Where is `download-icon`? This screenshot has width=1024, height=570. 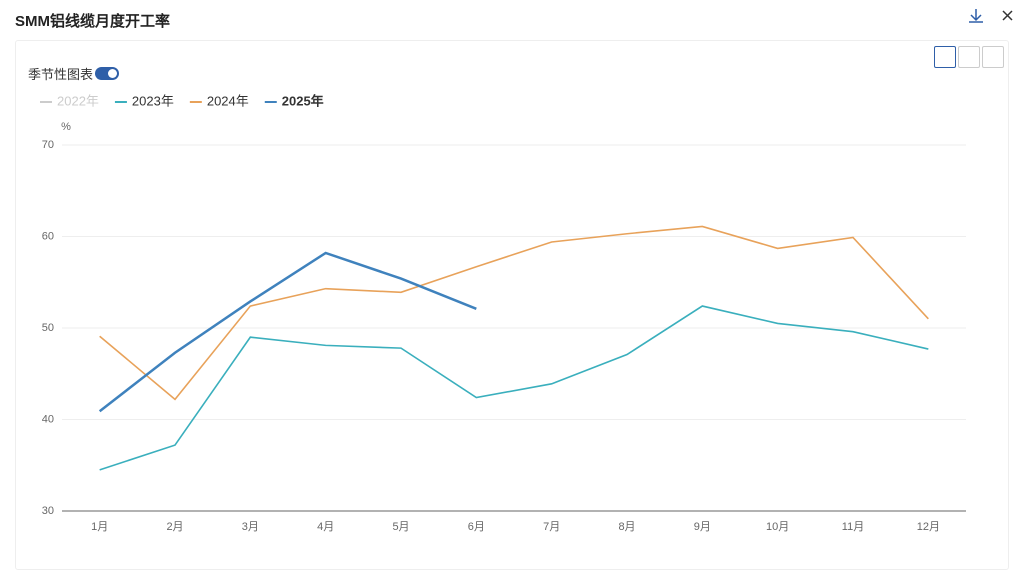 download-icon is located at coordinates (976, 16).